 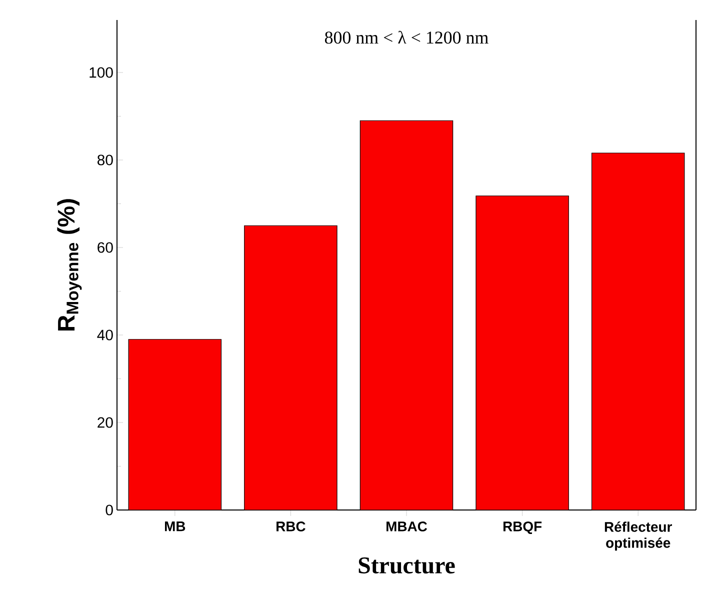 What do you see at coordinates (406, 37) in the screenshot?
I see `annotation: 800 nm < λ < 1200 nm` at bounding box center [406, 37].